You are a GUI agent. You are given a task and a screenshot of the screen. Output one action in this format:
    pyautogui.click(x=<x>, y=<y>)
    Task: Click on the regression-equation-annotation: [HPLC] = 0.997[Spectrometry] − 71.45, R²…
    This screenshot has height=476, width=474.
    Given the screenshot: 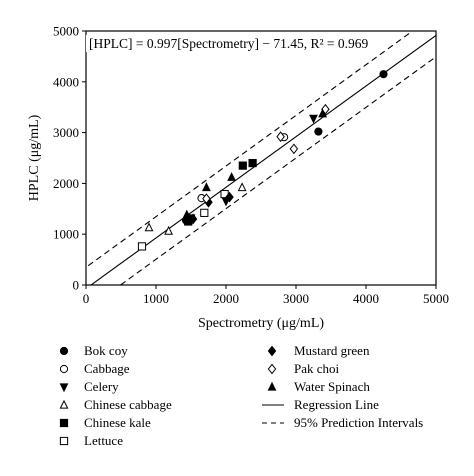 What is the action you would take?
    pyautogui.click(x=228, y=43)
    